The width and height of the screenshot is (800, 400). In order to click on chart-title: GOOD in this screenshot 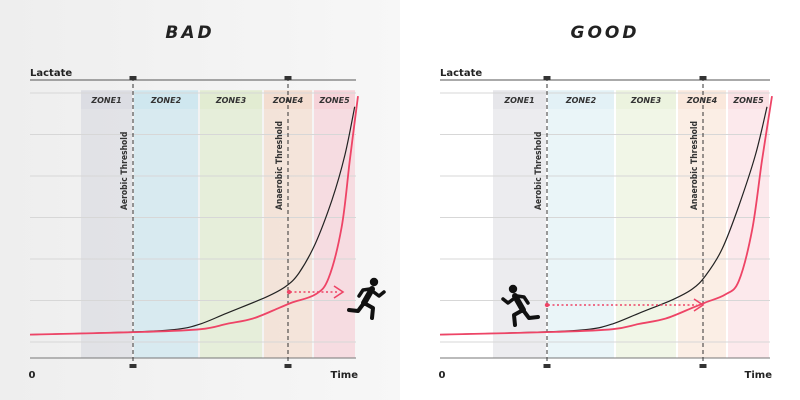, I will do `click(605, 33)`.